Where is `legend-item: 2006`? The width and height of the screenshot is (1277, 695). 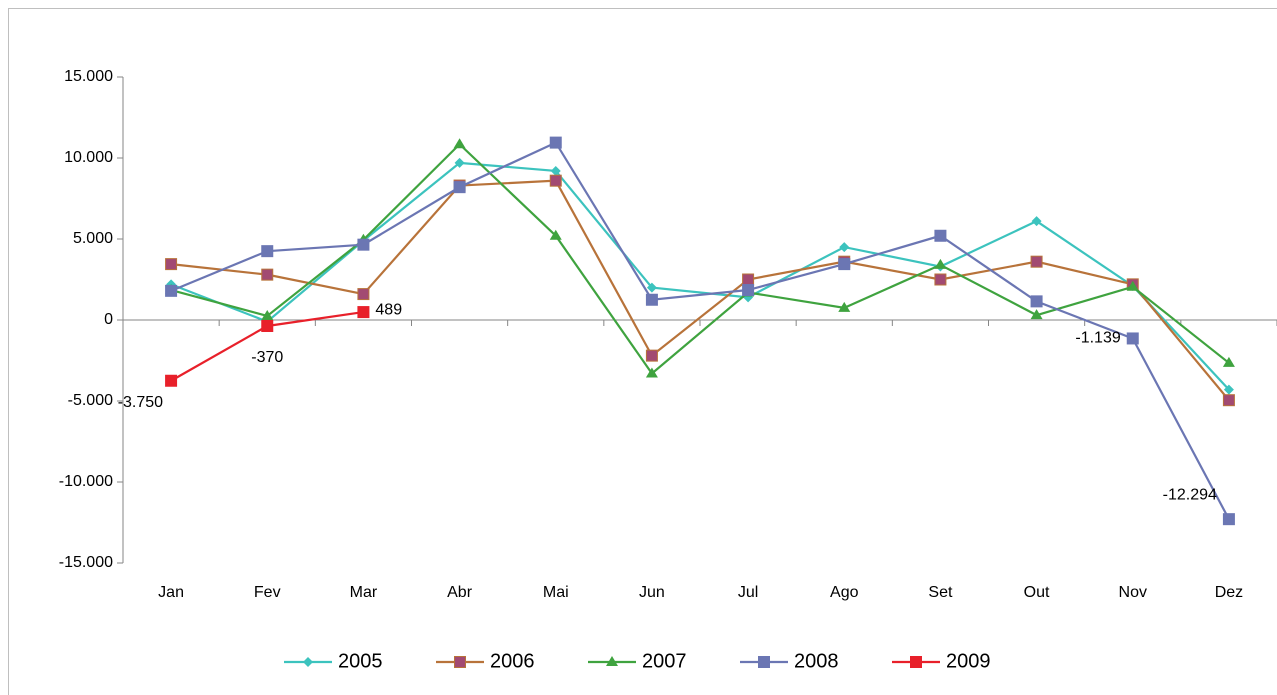
legend-item: 2006 is located at coordinates (485, 661).